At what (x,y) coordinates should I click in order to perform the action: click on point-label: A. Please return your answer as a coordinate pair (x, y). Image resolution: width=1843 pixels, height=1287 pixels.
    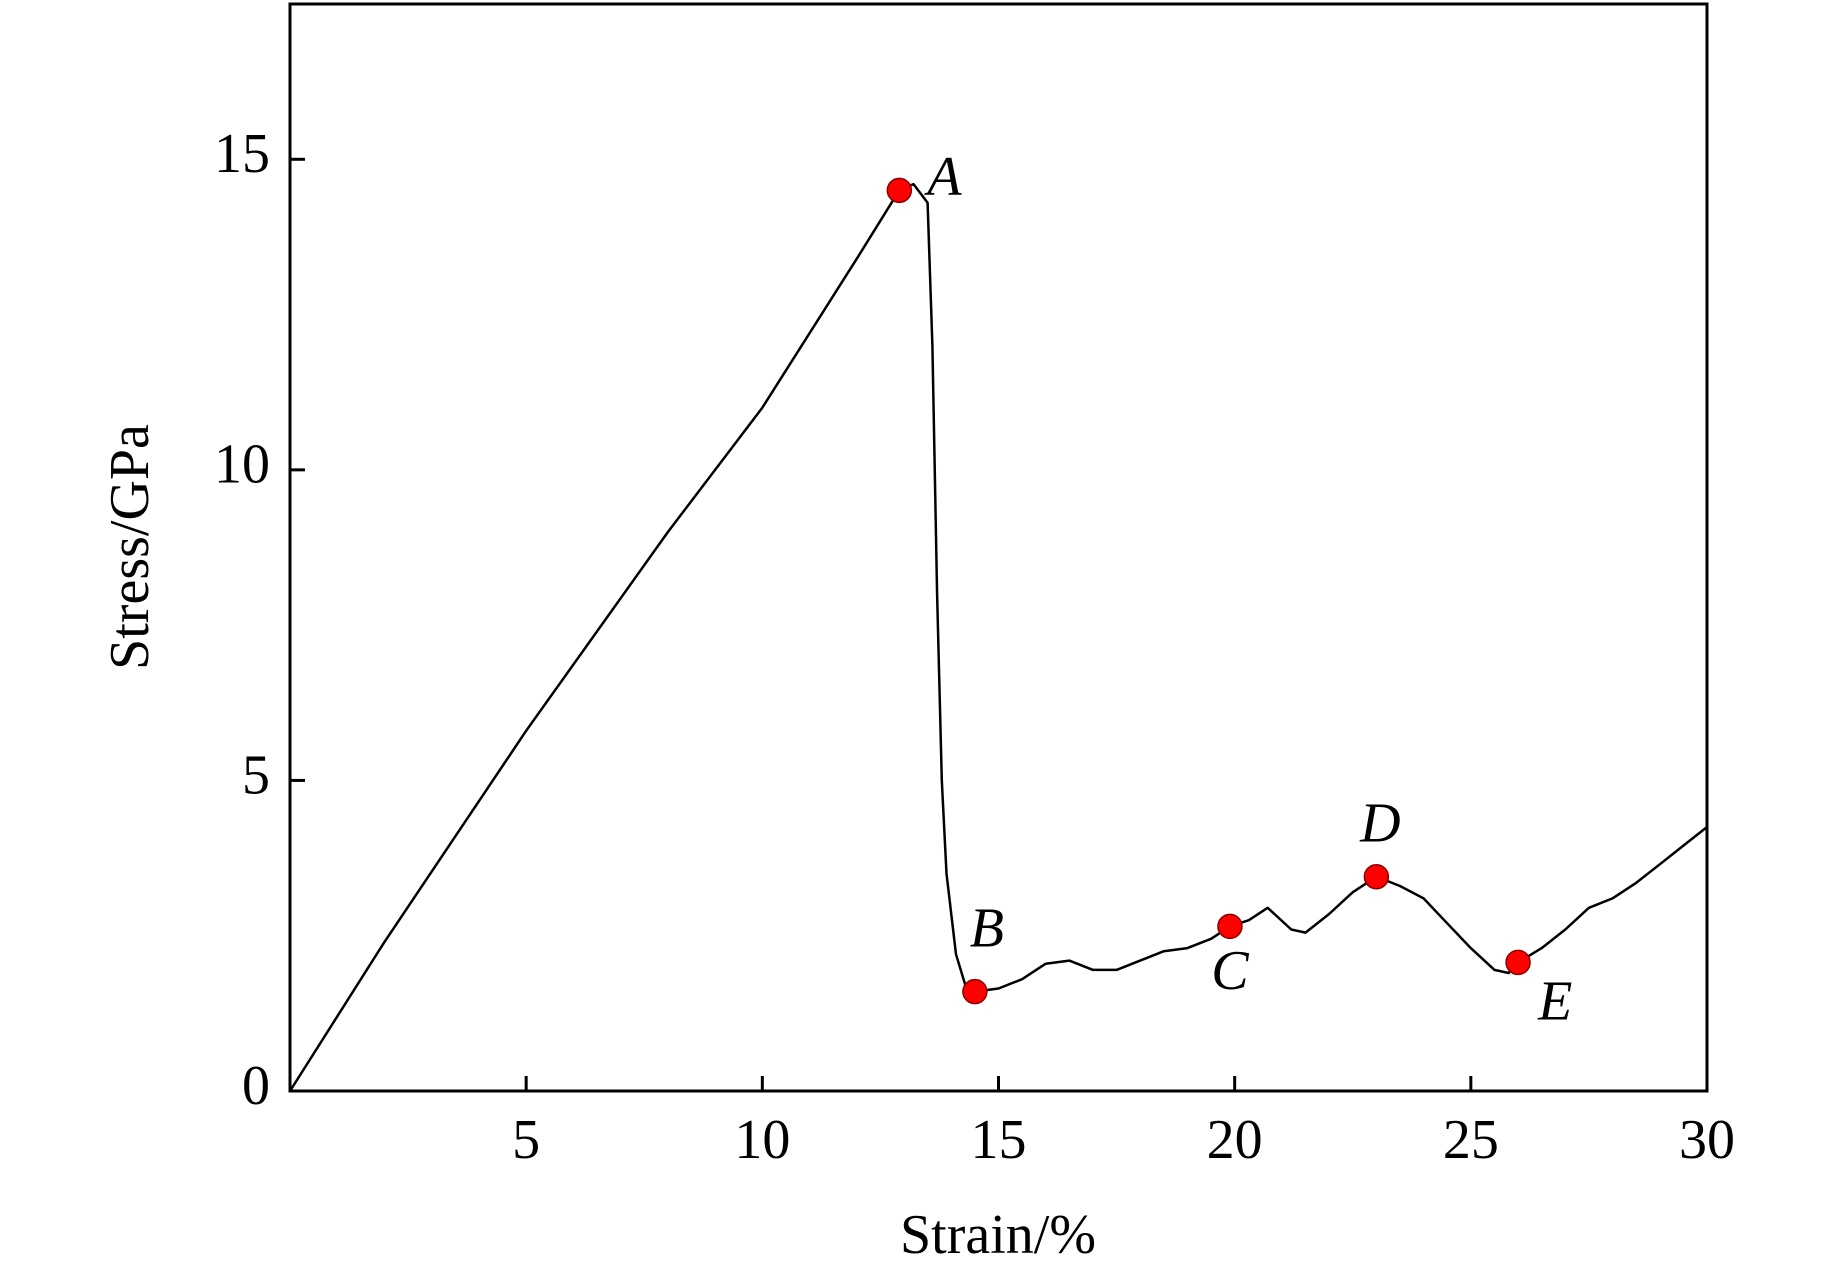
    Looking at the image, I should click on (942, 177).